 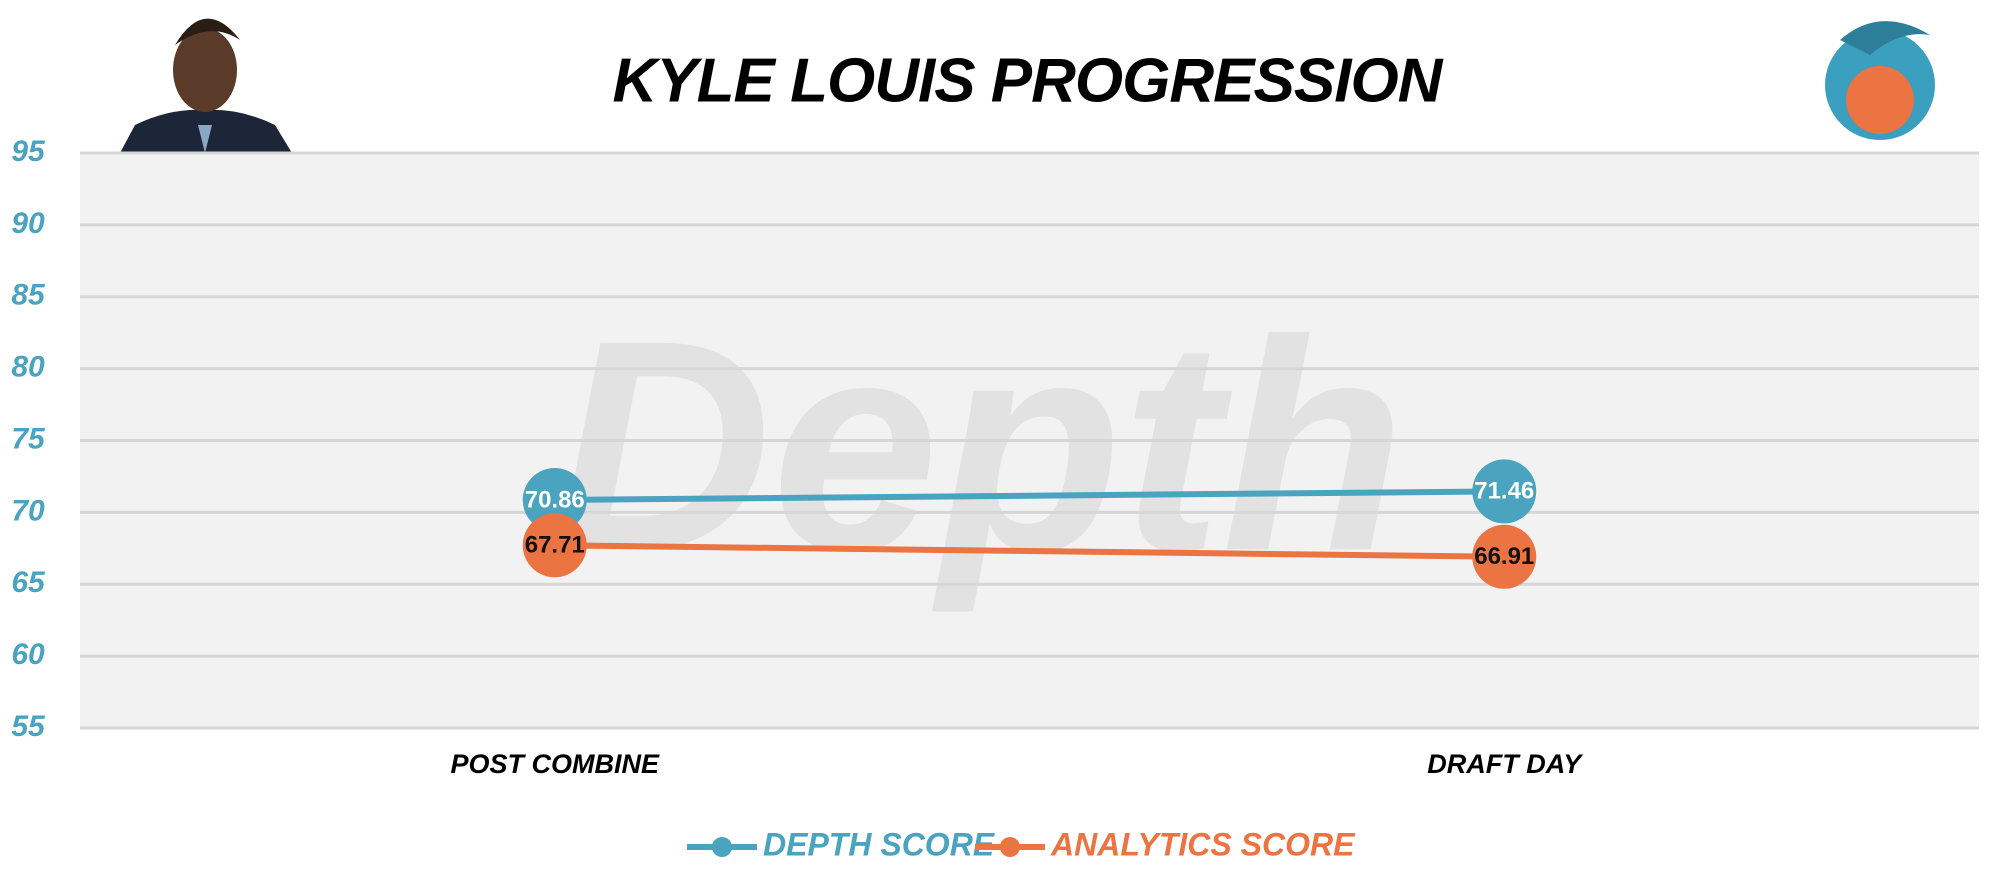 I want to click on data-label: 66.91, so click(x=1504, y=556).